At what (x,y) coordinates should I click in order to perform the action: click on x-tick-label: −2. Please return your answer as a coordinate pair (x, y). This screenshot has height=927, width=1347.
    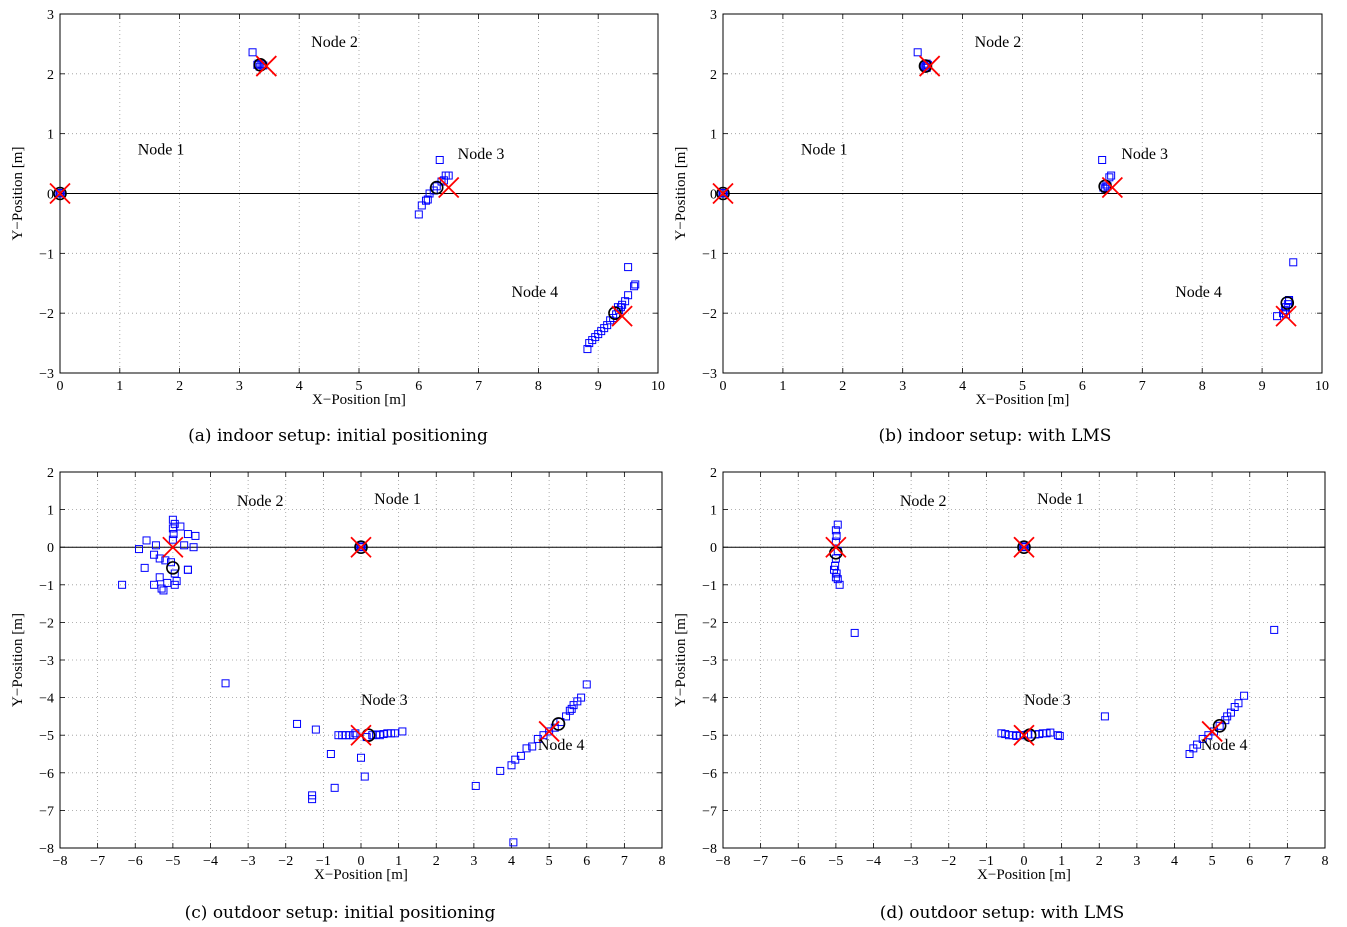
    Looking at the image, I should click on (285, 861).